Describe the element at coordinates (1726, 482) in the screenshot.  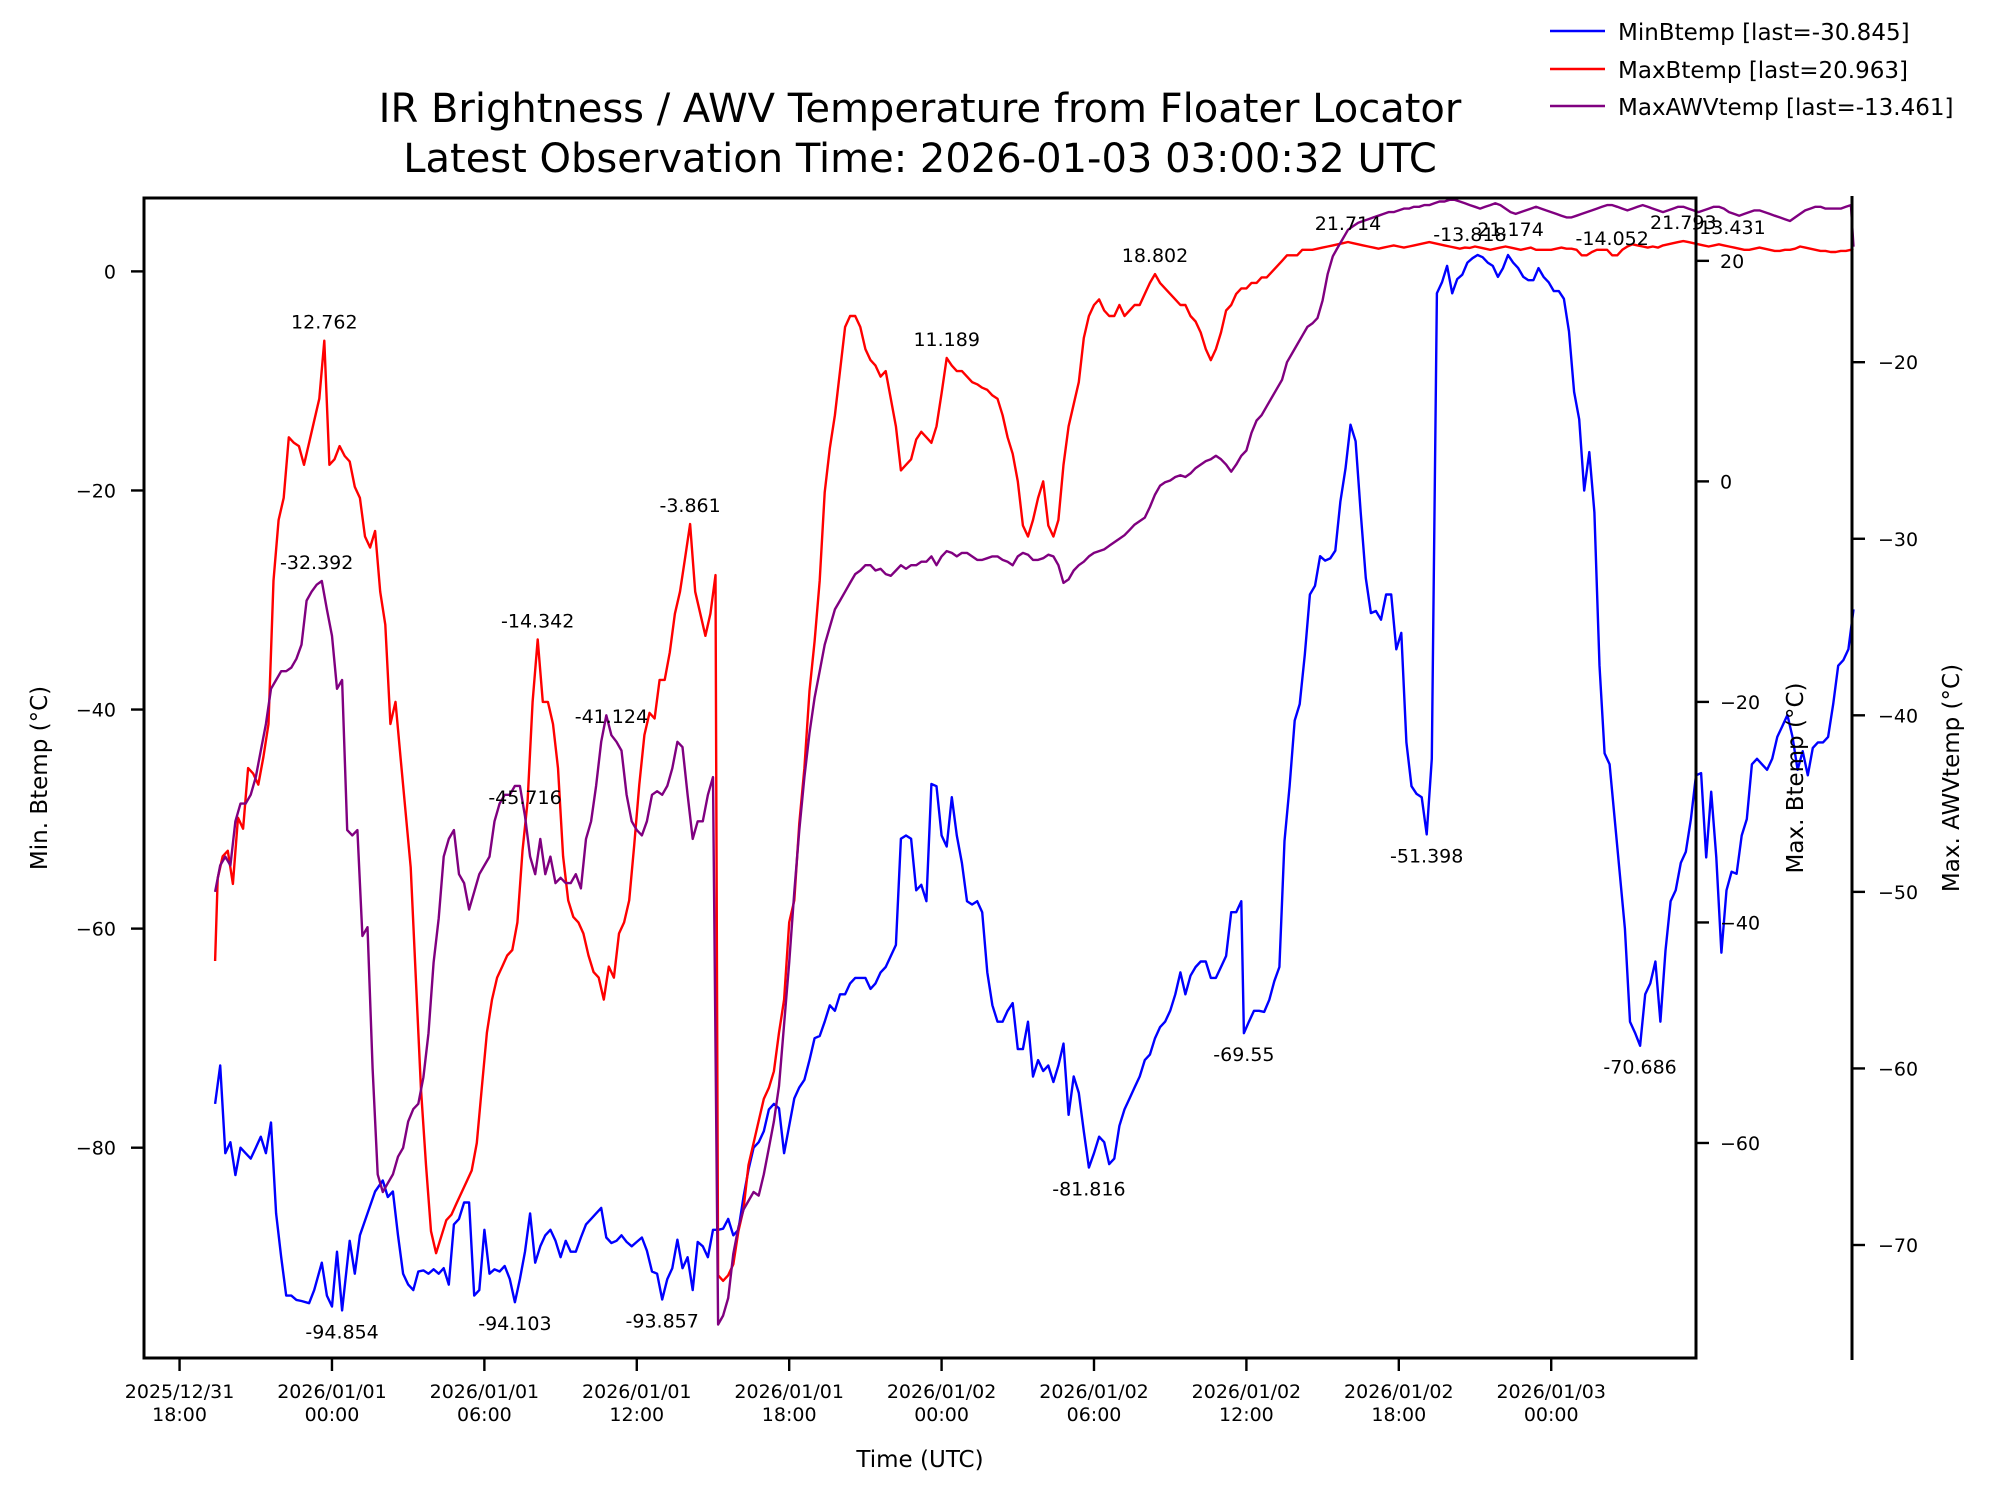
I see `y-right-maxbtemp-tick-label: 0` at that location.